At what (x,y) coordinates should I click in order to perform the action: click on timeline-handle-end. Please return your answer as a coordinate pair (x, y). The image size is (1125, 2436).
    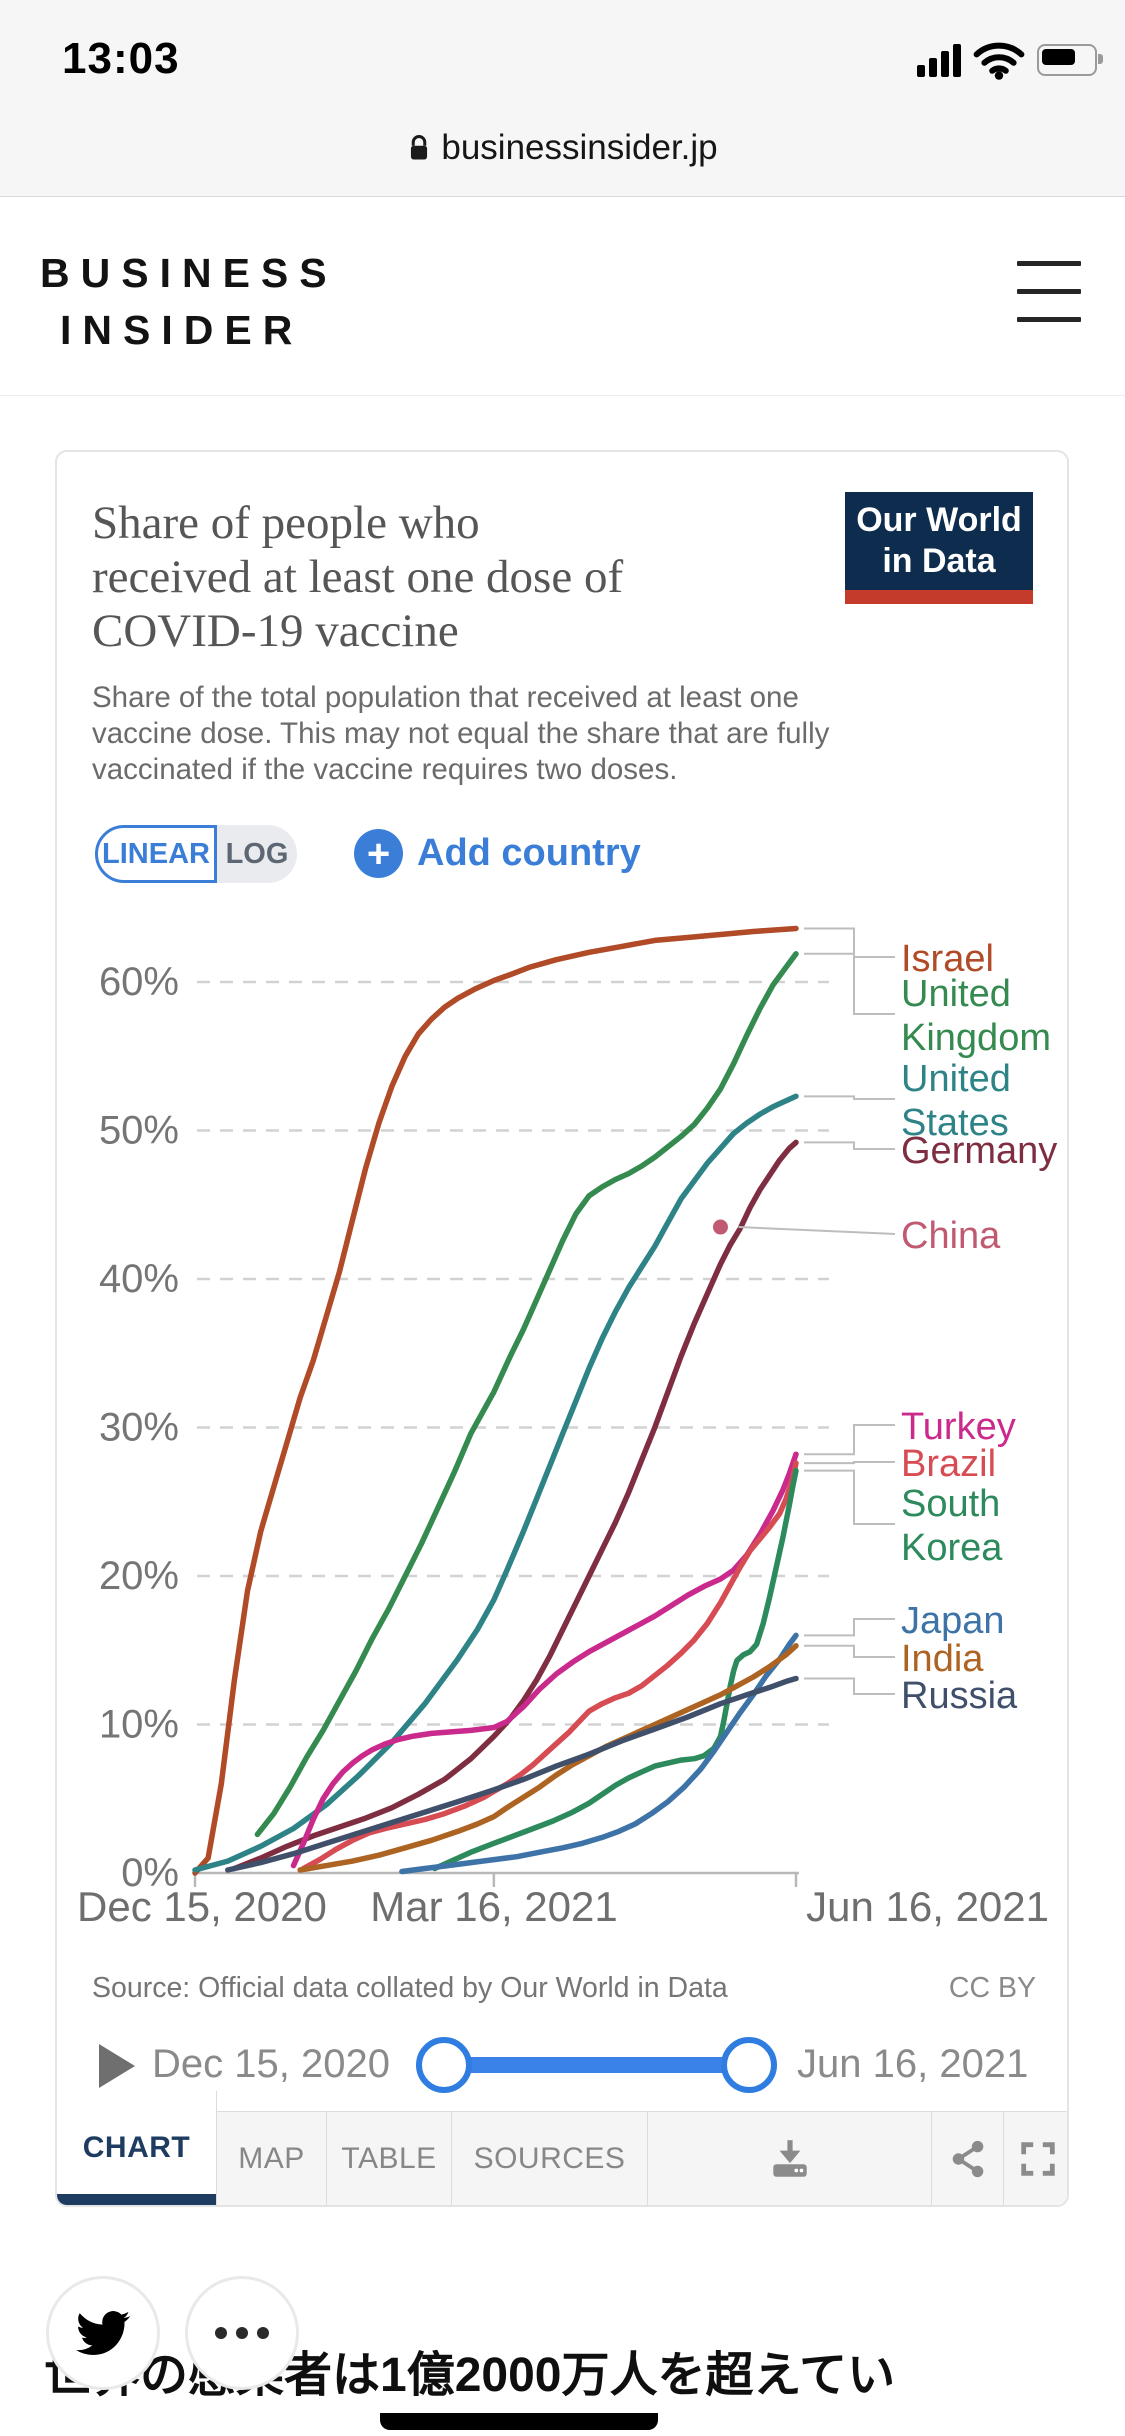
    Looking at the image, I should click on (749, 2065).